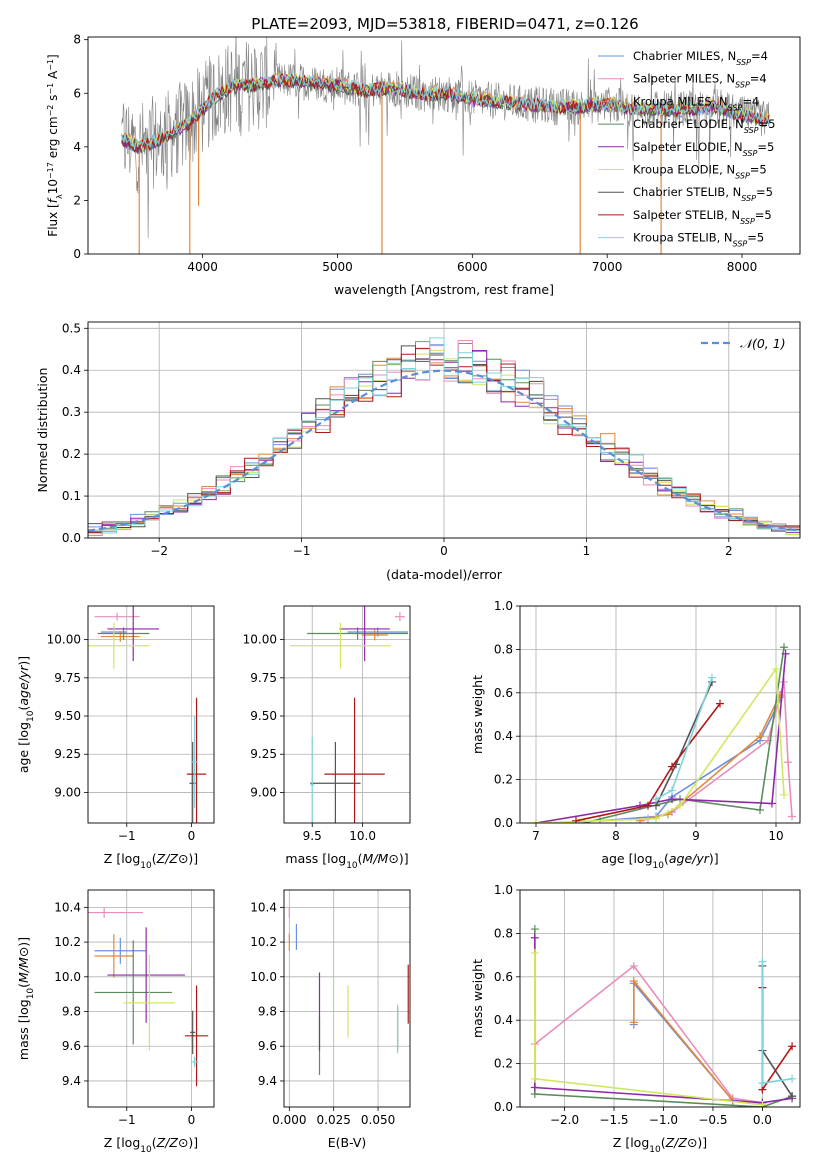  I want to click on x-tick-label: 7000, so click(607, 267).